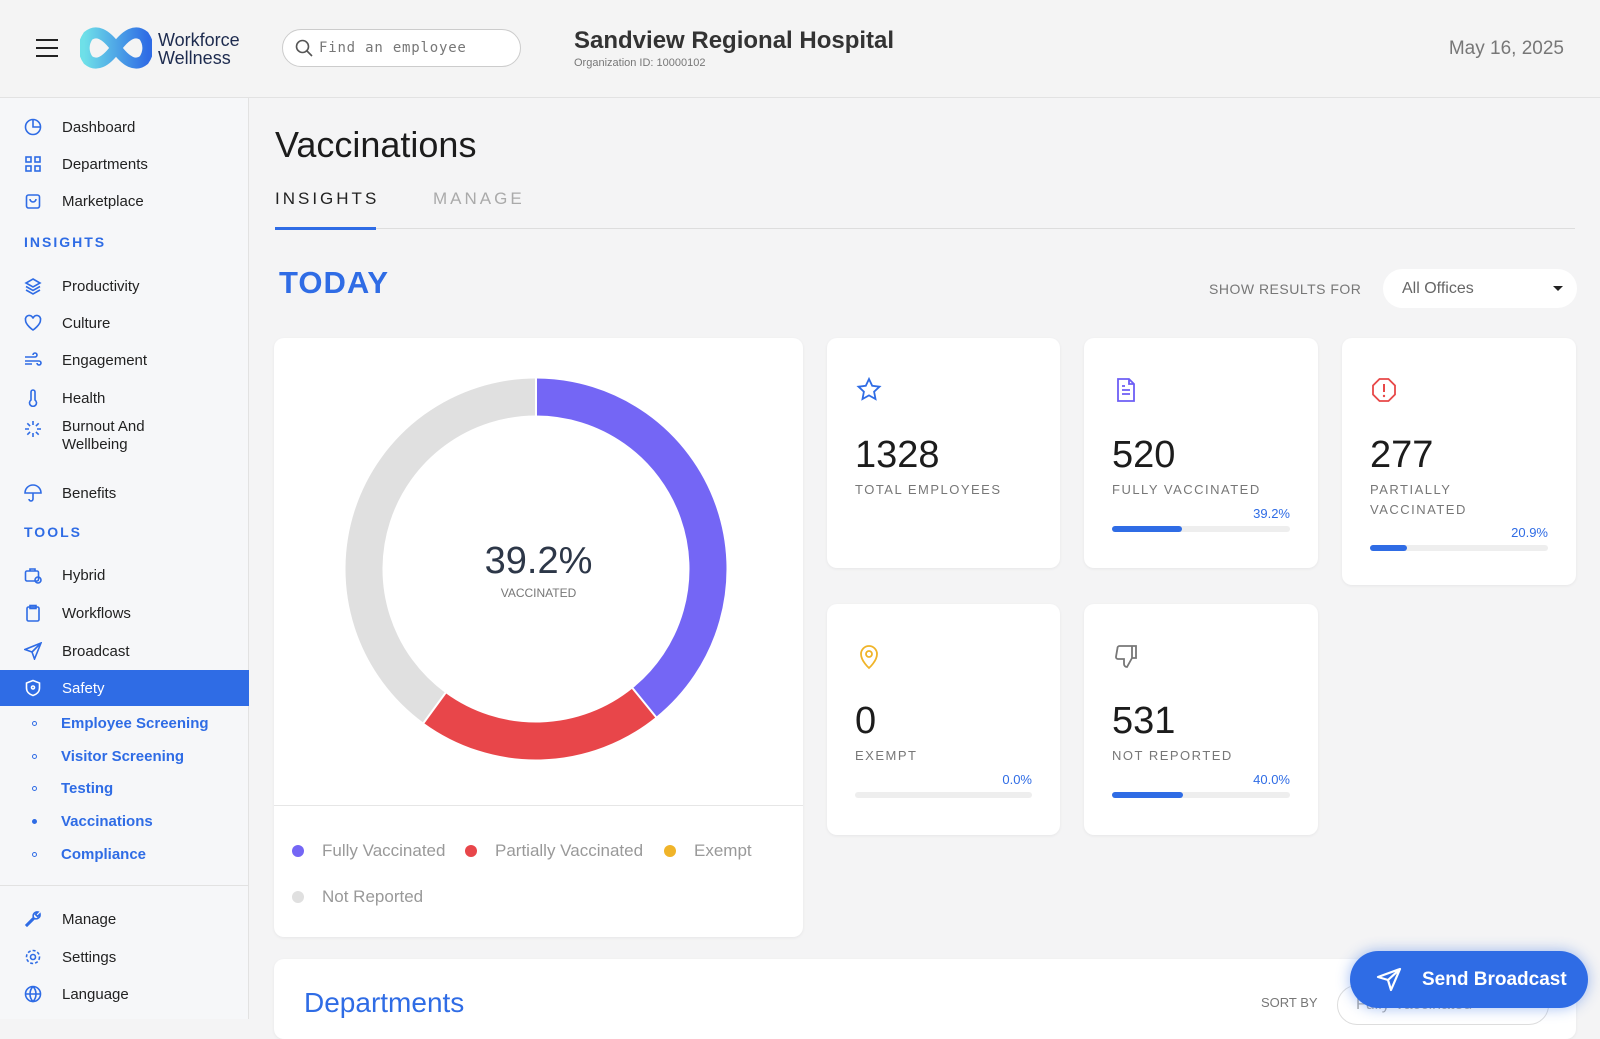 This screenshot has width=1600, height=1039. I want to click on menu-icon, so click(47, 48).